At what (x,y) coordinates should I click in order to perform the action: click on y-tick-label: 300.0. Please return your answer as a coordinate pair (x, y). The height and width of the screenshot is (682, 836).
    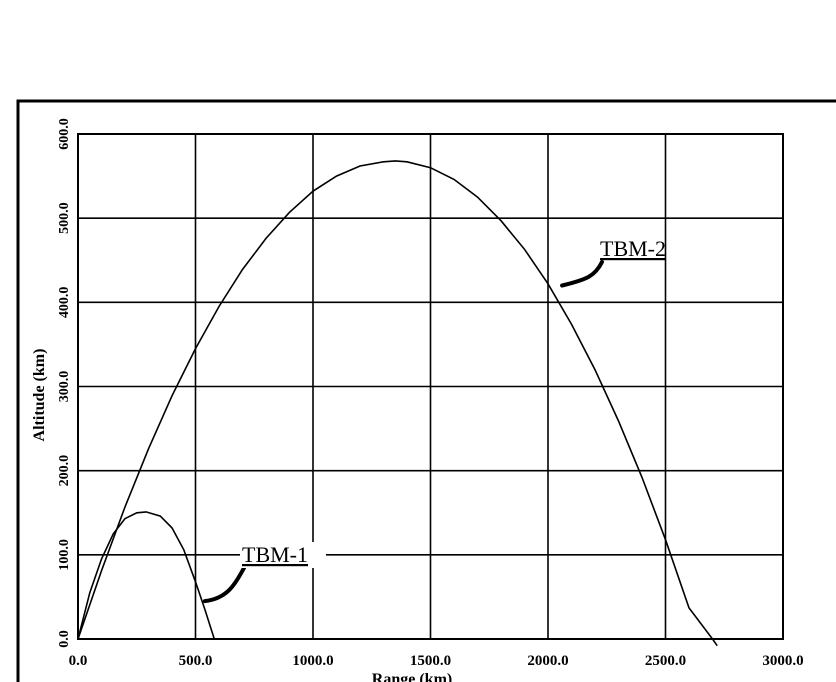
    Looking at the image, I should click on (64, 387).